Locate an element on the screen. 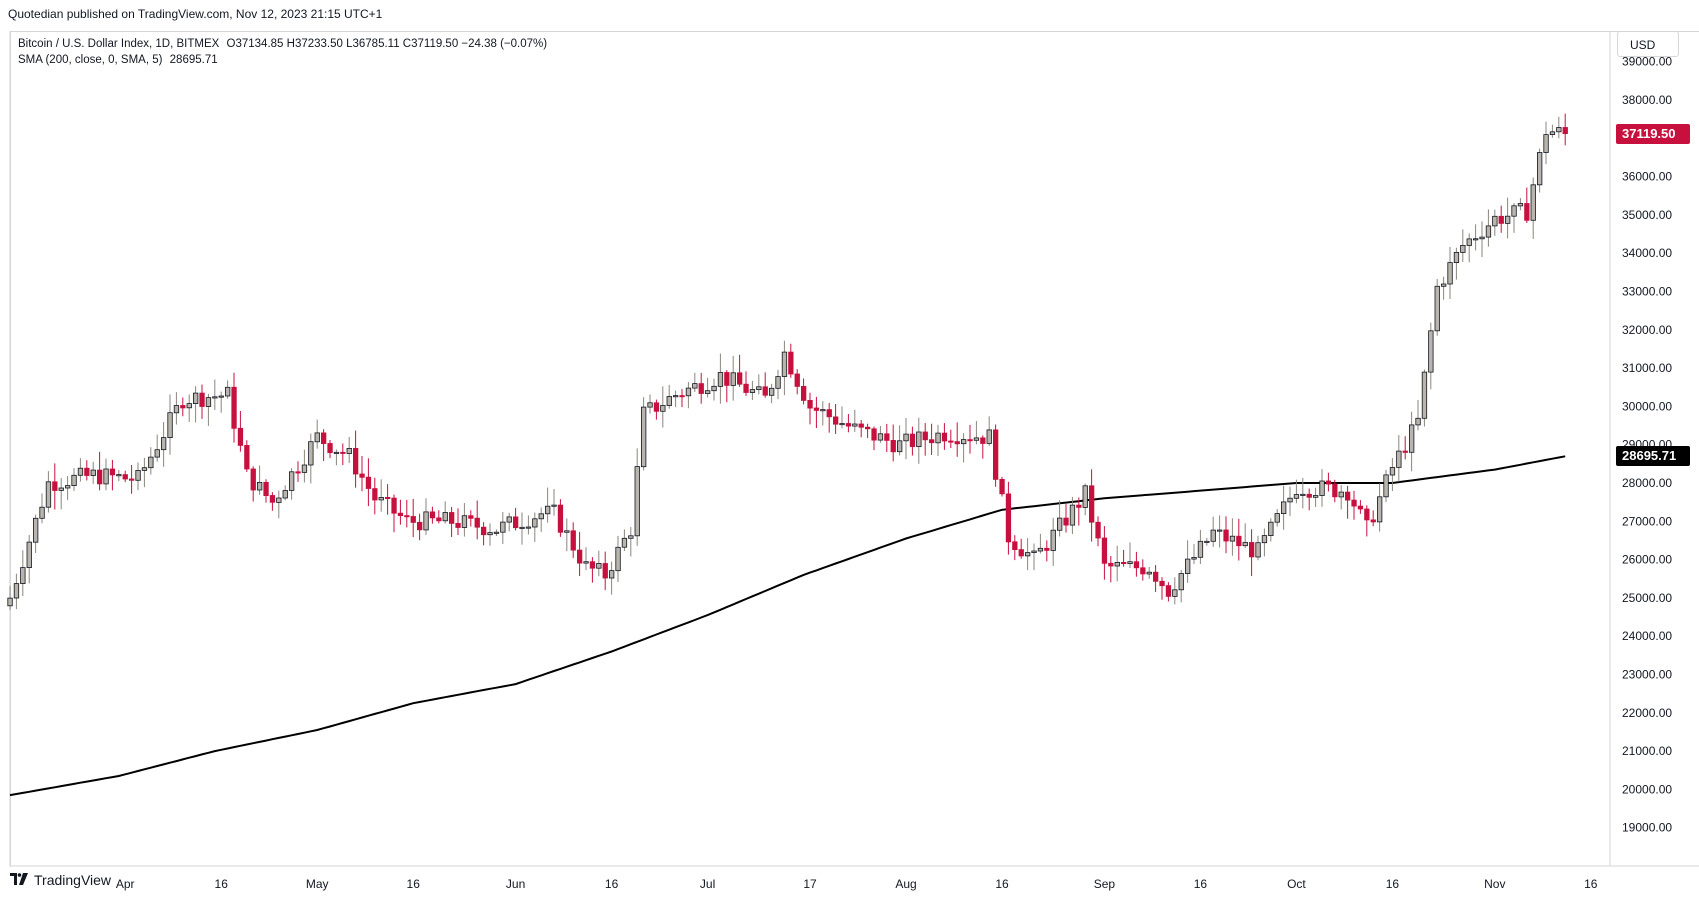  tradingview-brand: TradingView is located at coordinates (60, 880).